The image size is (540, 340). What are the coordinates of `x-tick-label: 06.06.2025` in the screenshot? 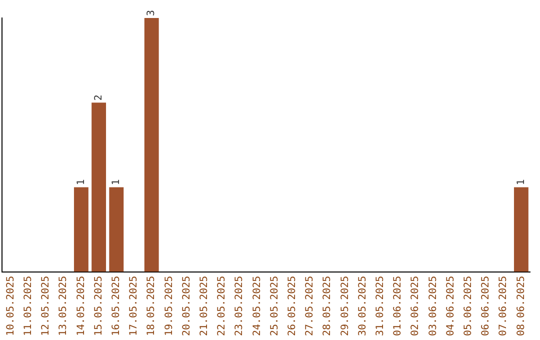 It's located at (486, 306).